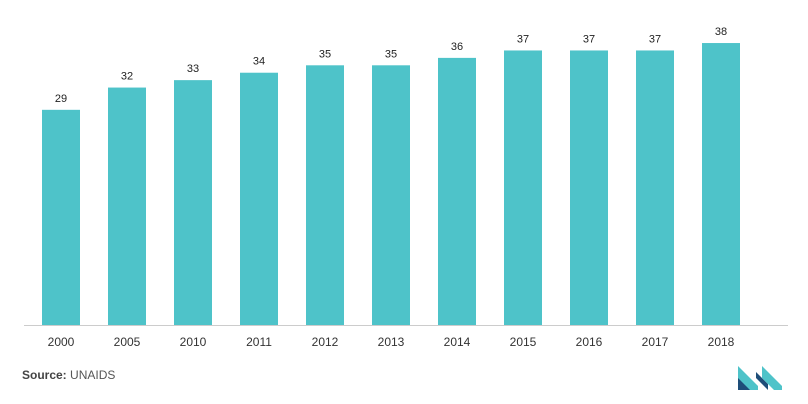 This screenshot has height=404, width=808. Describe the element at coordinates (721, 32) in the screenshot. I see `value-label-2018: 38` at that location.